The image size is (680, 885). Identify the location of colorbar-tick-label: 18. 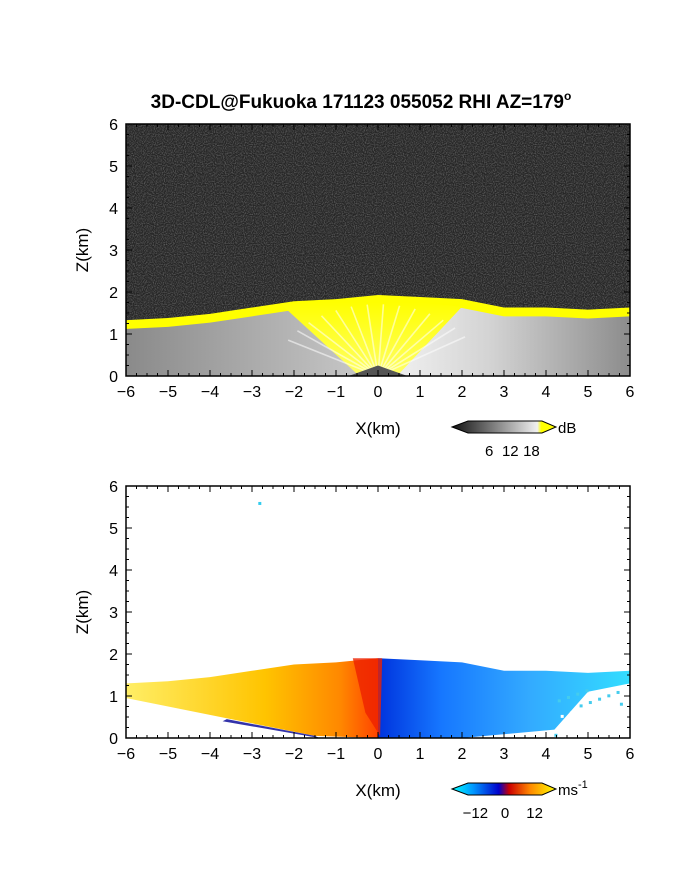
(531, 451).